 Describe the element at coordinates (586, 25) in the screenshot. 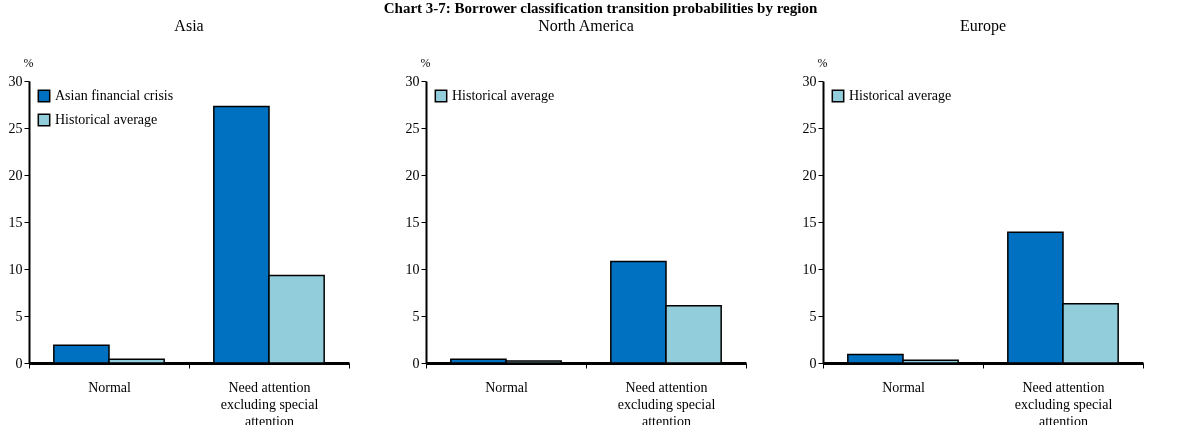

I see `chart-title: North America` at that location.